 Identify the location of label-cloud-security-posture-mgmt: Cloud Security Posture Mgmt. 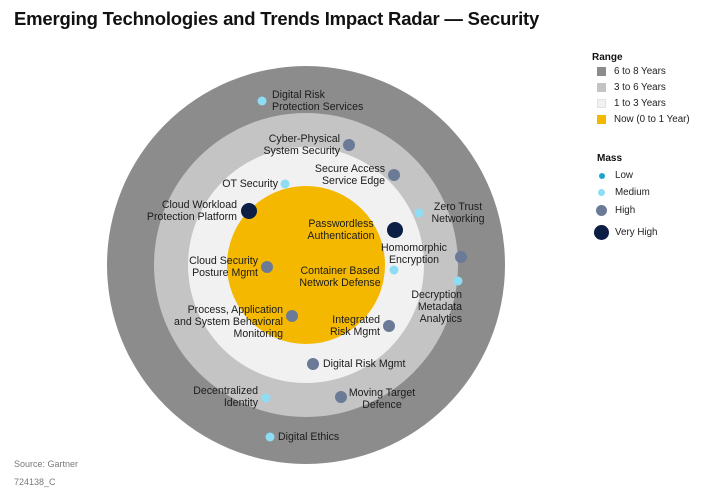
(209, 267).